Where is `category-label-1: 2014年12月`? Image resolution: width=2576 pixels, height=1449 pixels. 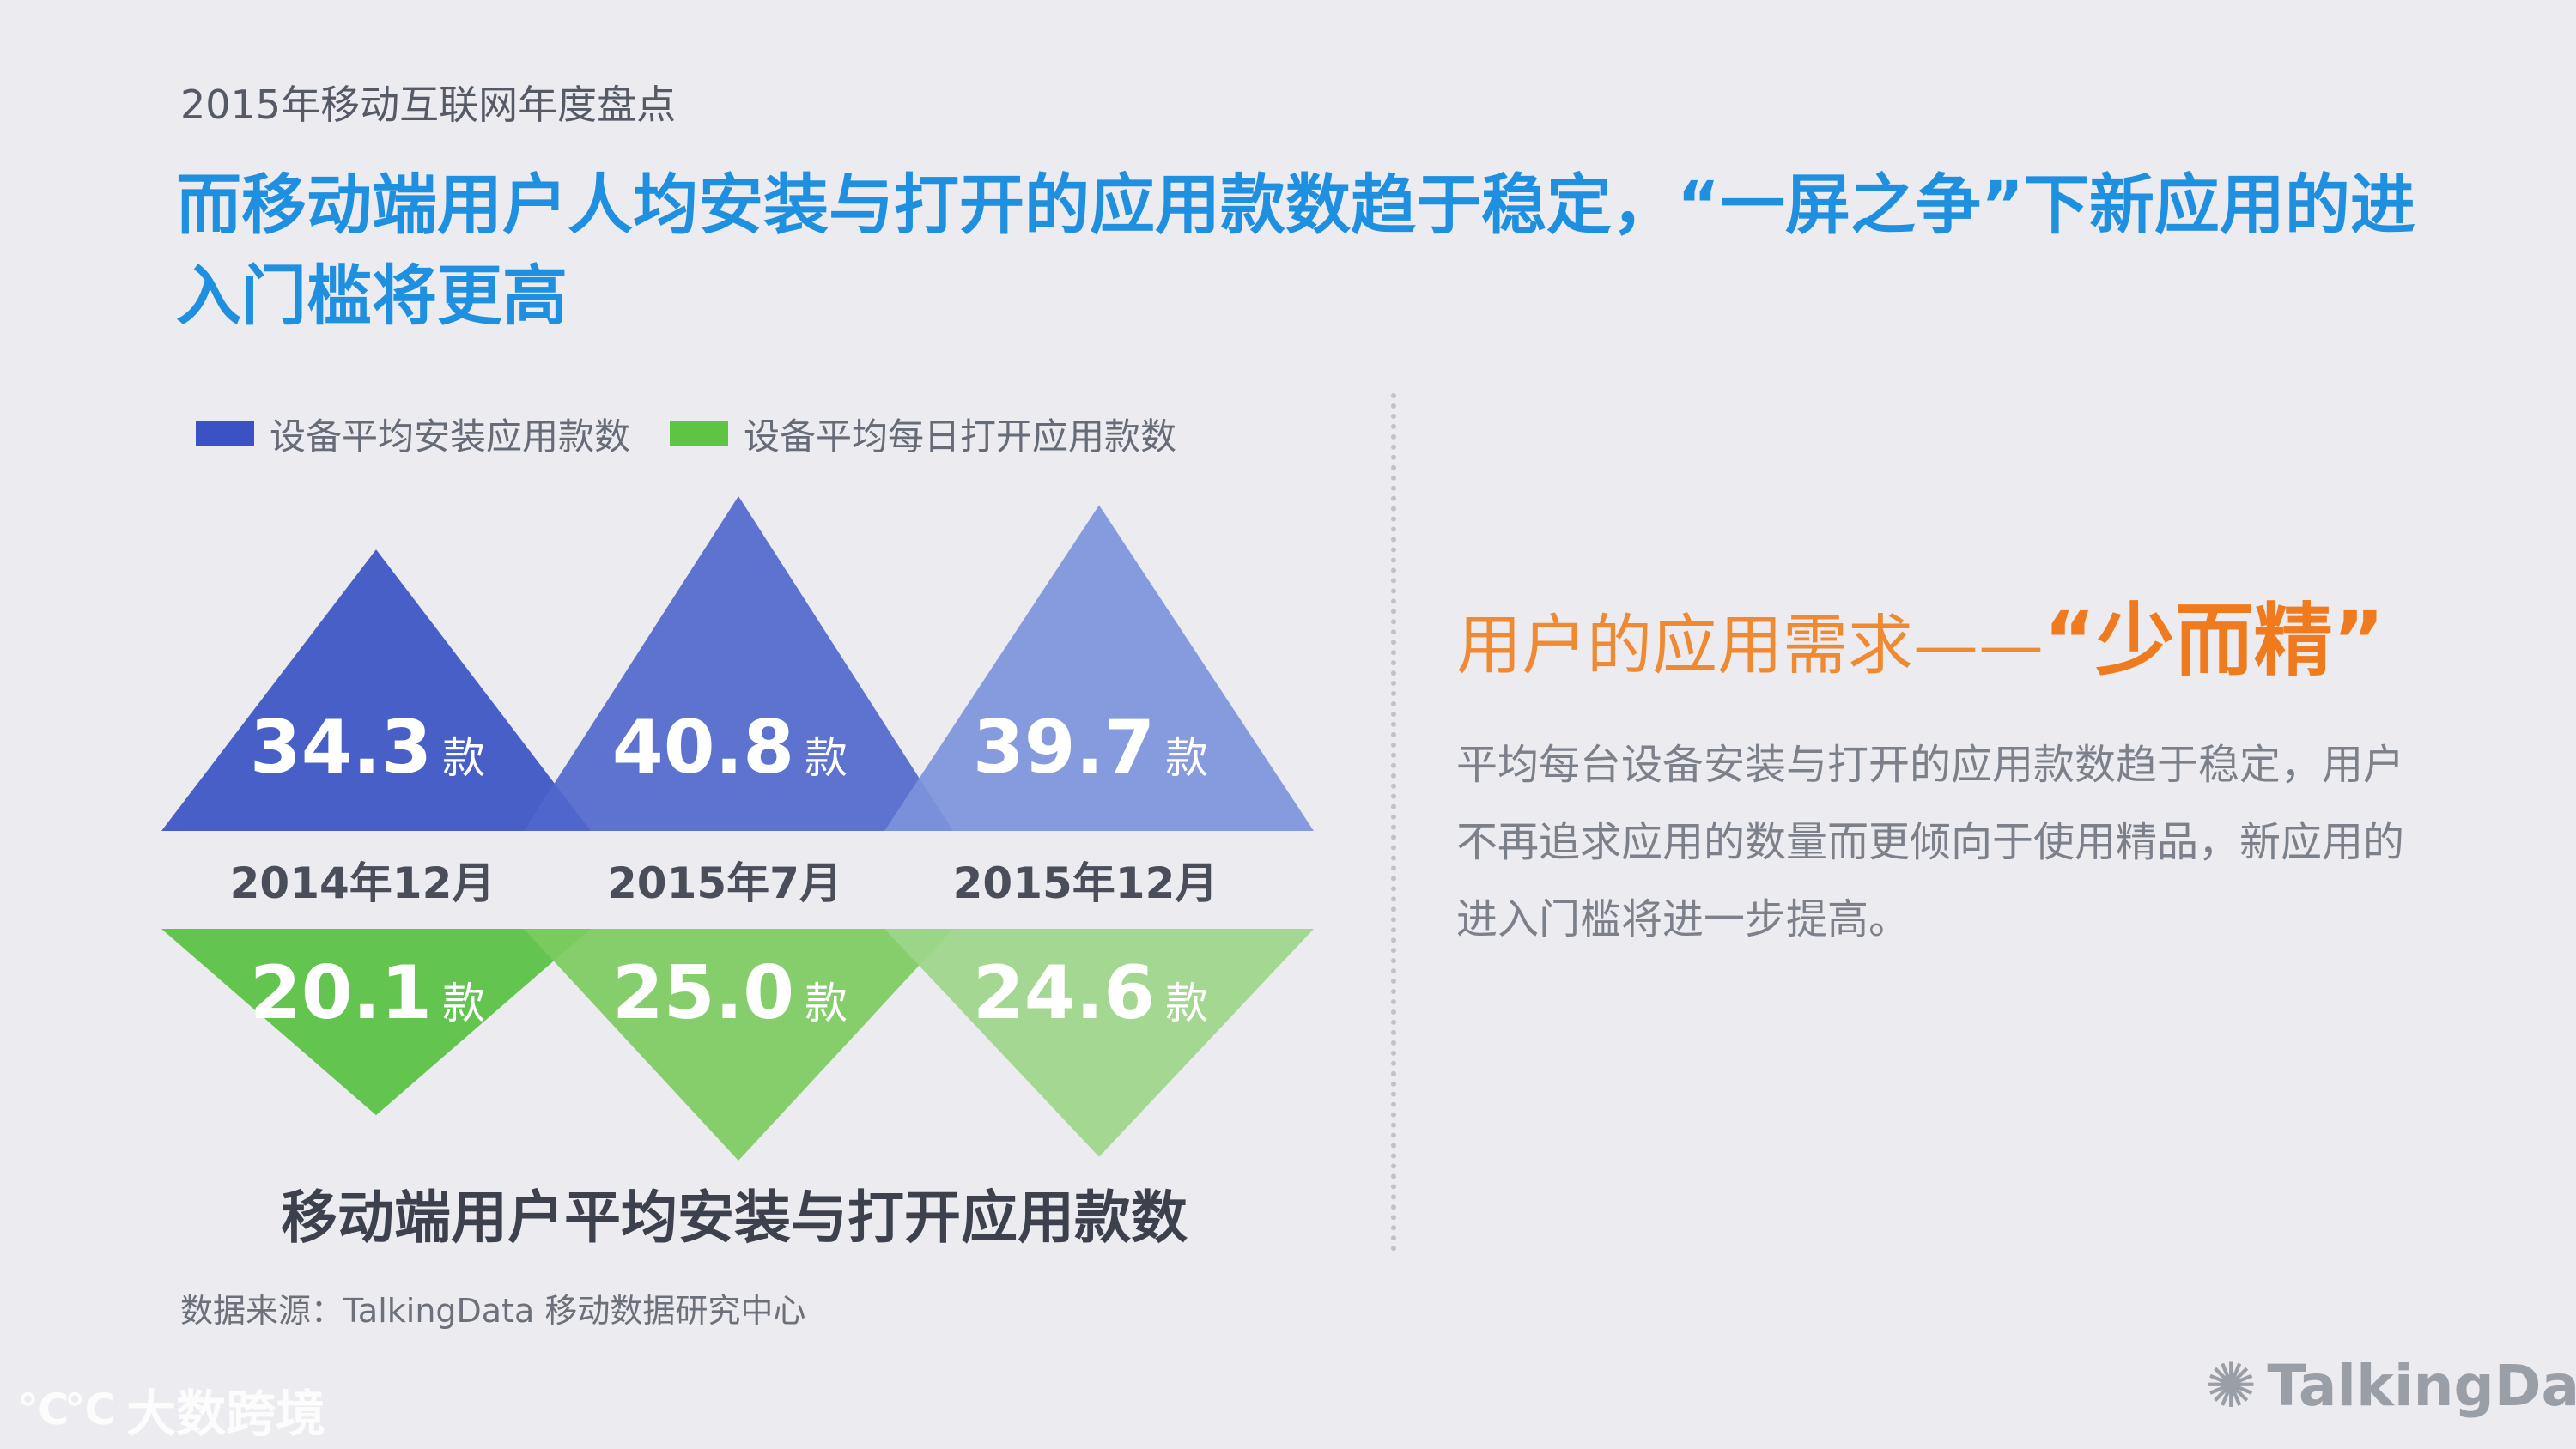 category-label-1: 2014年12月 is located at coordinates (362, 883).